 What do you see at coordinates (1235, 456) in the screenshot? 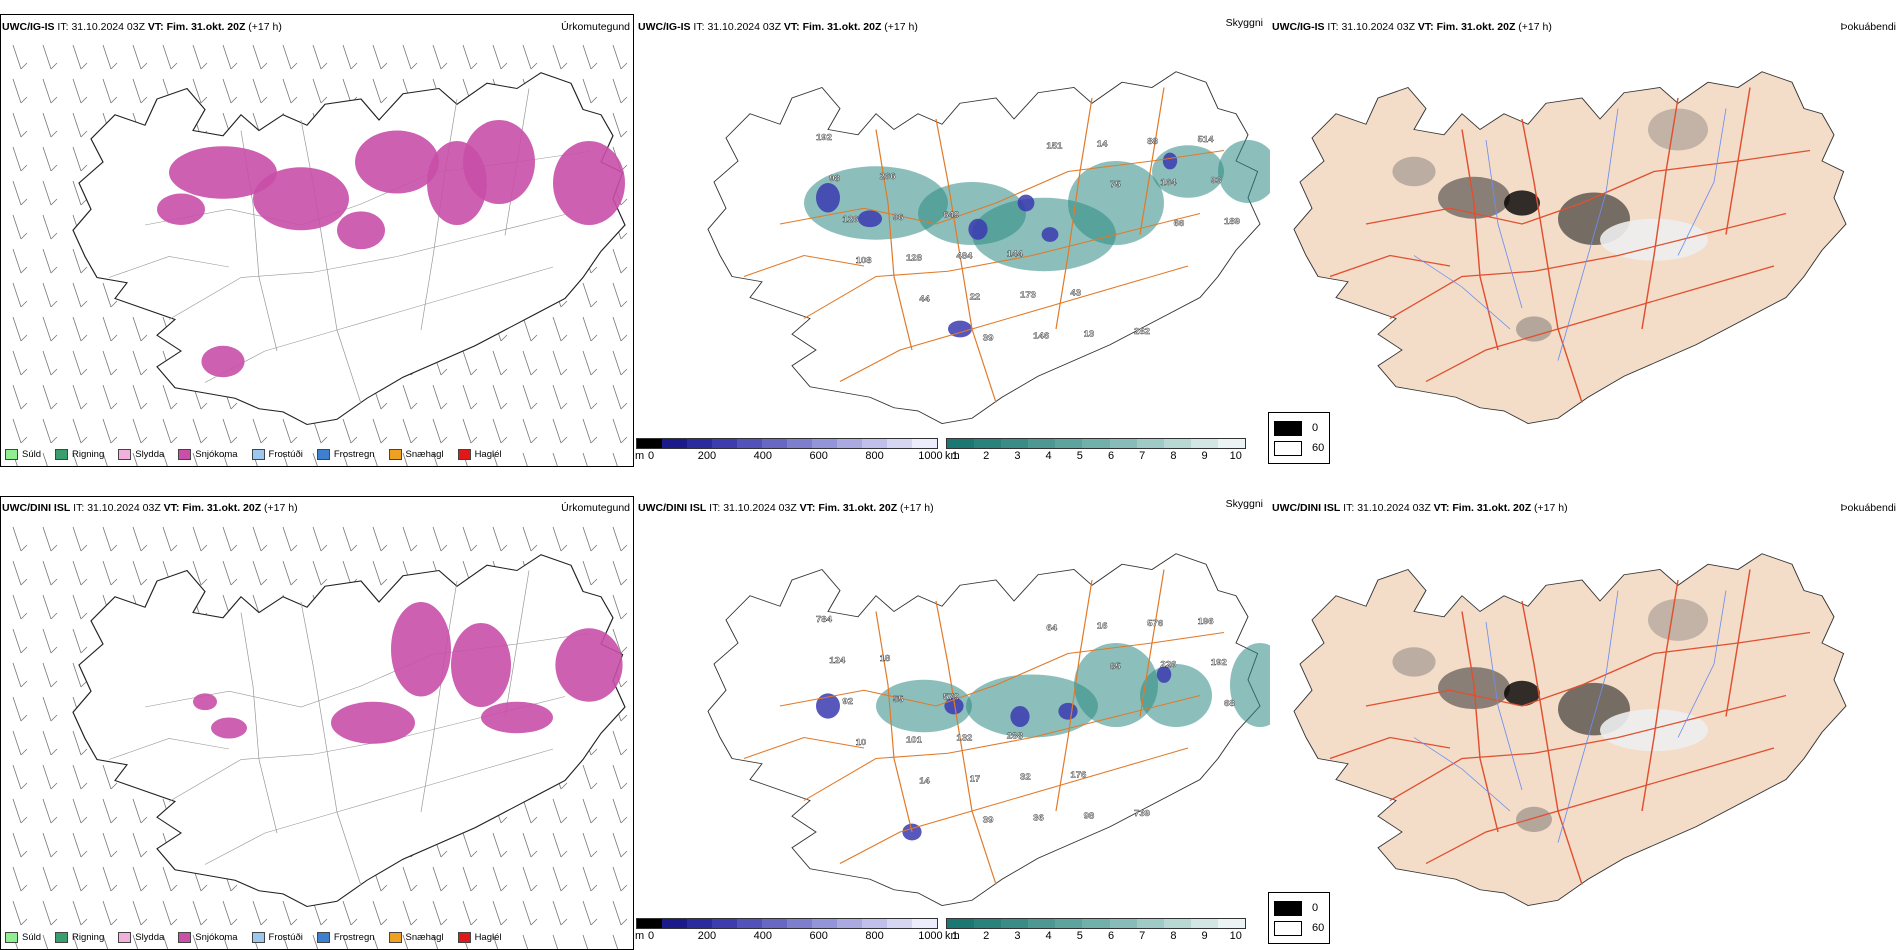
I see `scale-tick: 10` at bounding box center [1235, 456].